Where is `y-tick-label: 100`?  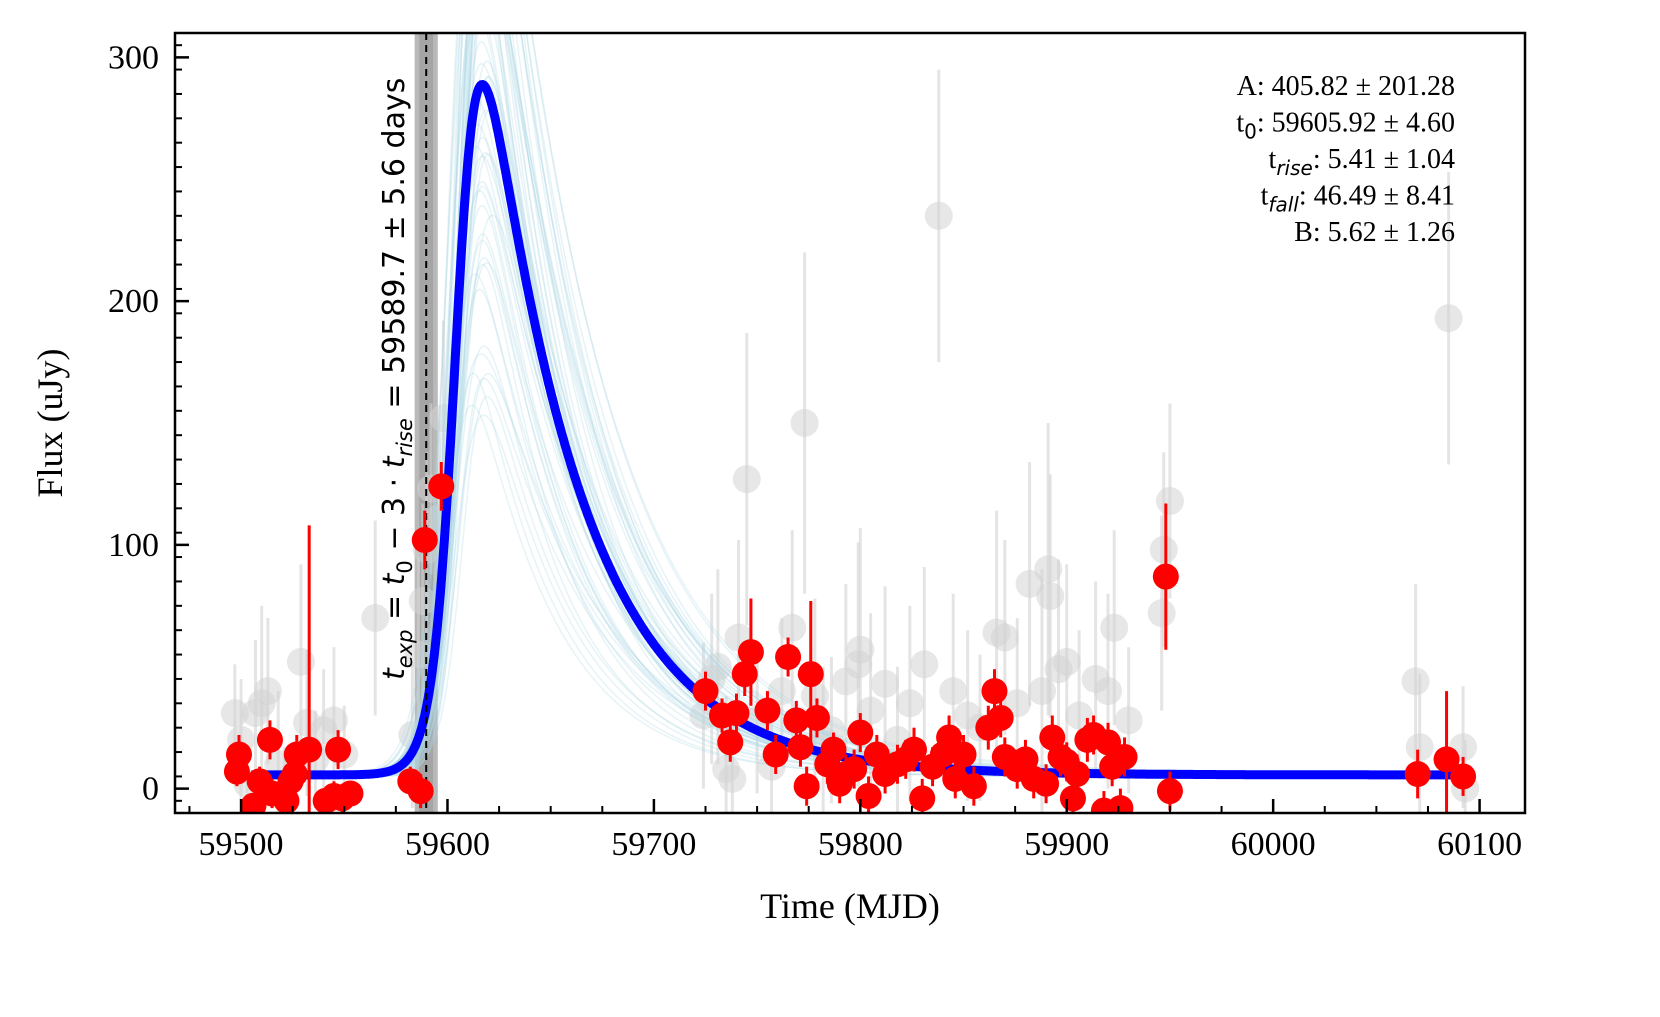
y-tick-label: 100 is located at coordinates (133, 545).